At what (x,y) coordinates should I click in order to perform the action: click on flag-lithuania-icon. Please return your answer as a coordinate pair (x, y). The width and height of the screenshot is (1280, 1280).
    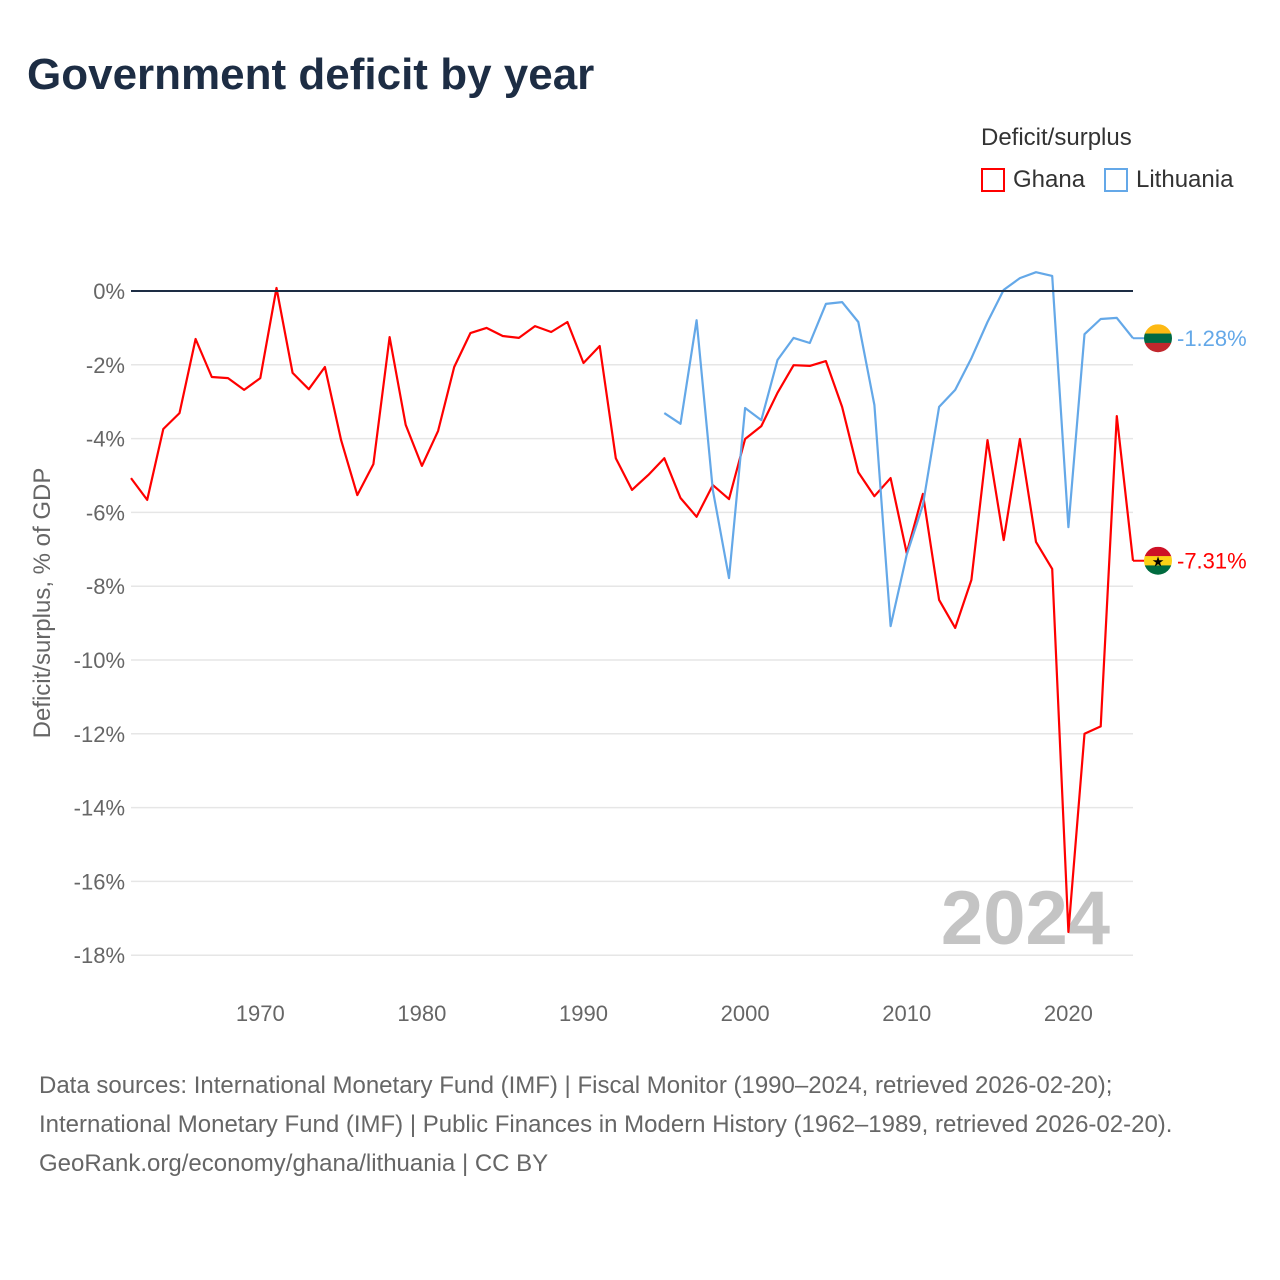
    Looking at the image, I should click on (1158, 338).